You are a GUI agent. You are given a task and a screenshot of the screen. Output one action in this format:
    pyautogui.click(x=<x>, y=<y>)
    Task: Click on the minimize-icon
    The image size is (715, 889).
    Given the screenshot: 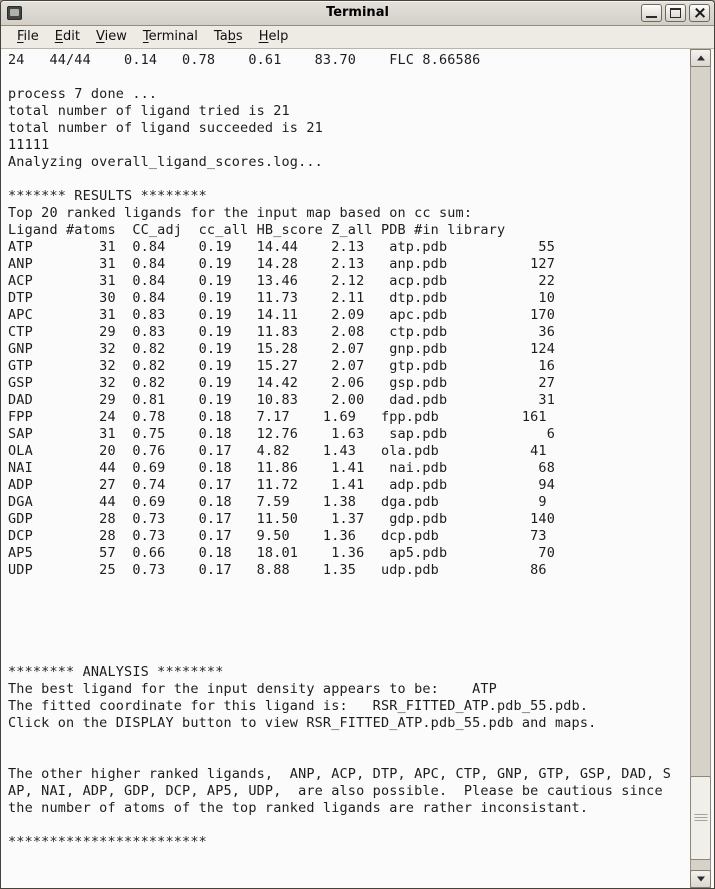 What is the action you would take?
    pyautogui.click(x=651, y=17)
    